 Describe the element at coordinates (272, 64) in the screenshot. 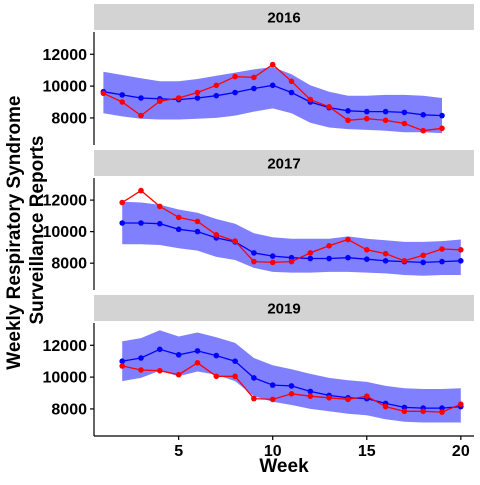

I see `observed-point-2016-w10` at that location.